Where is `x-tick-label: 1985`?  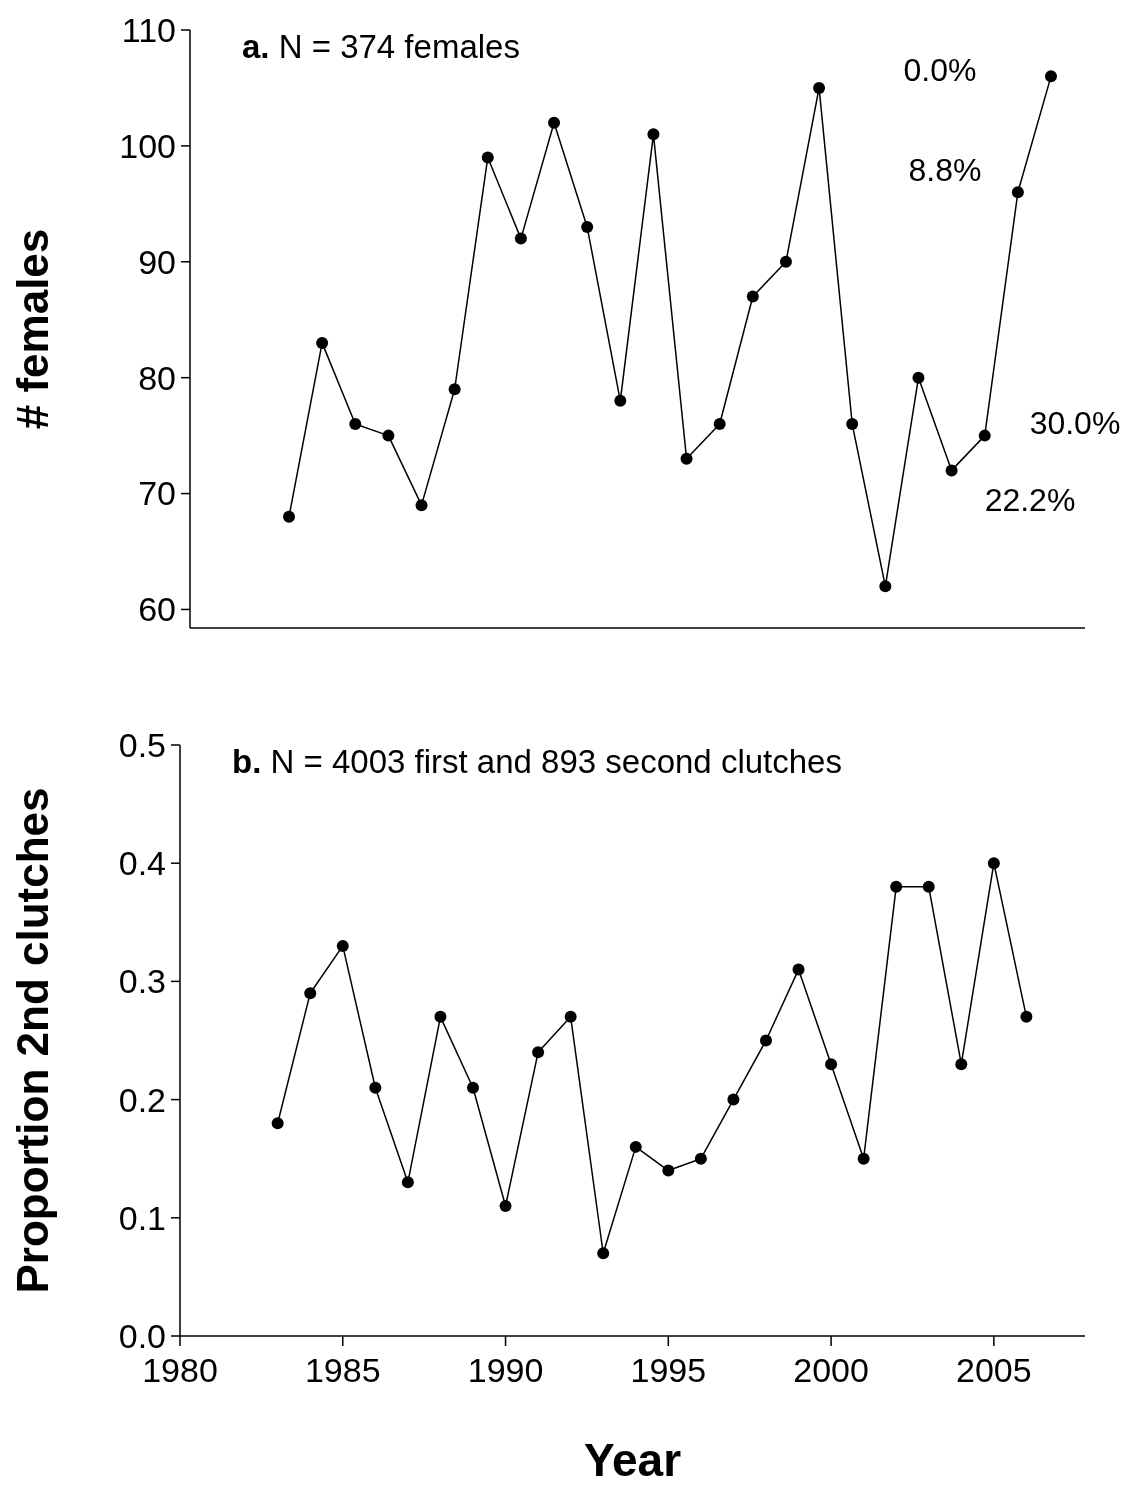
x-tick-label: 1985 is located at coordinates (342, 1370).